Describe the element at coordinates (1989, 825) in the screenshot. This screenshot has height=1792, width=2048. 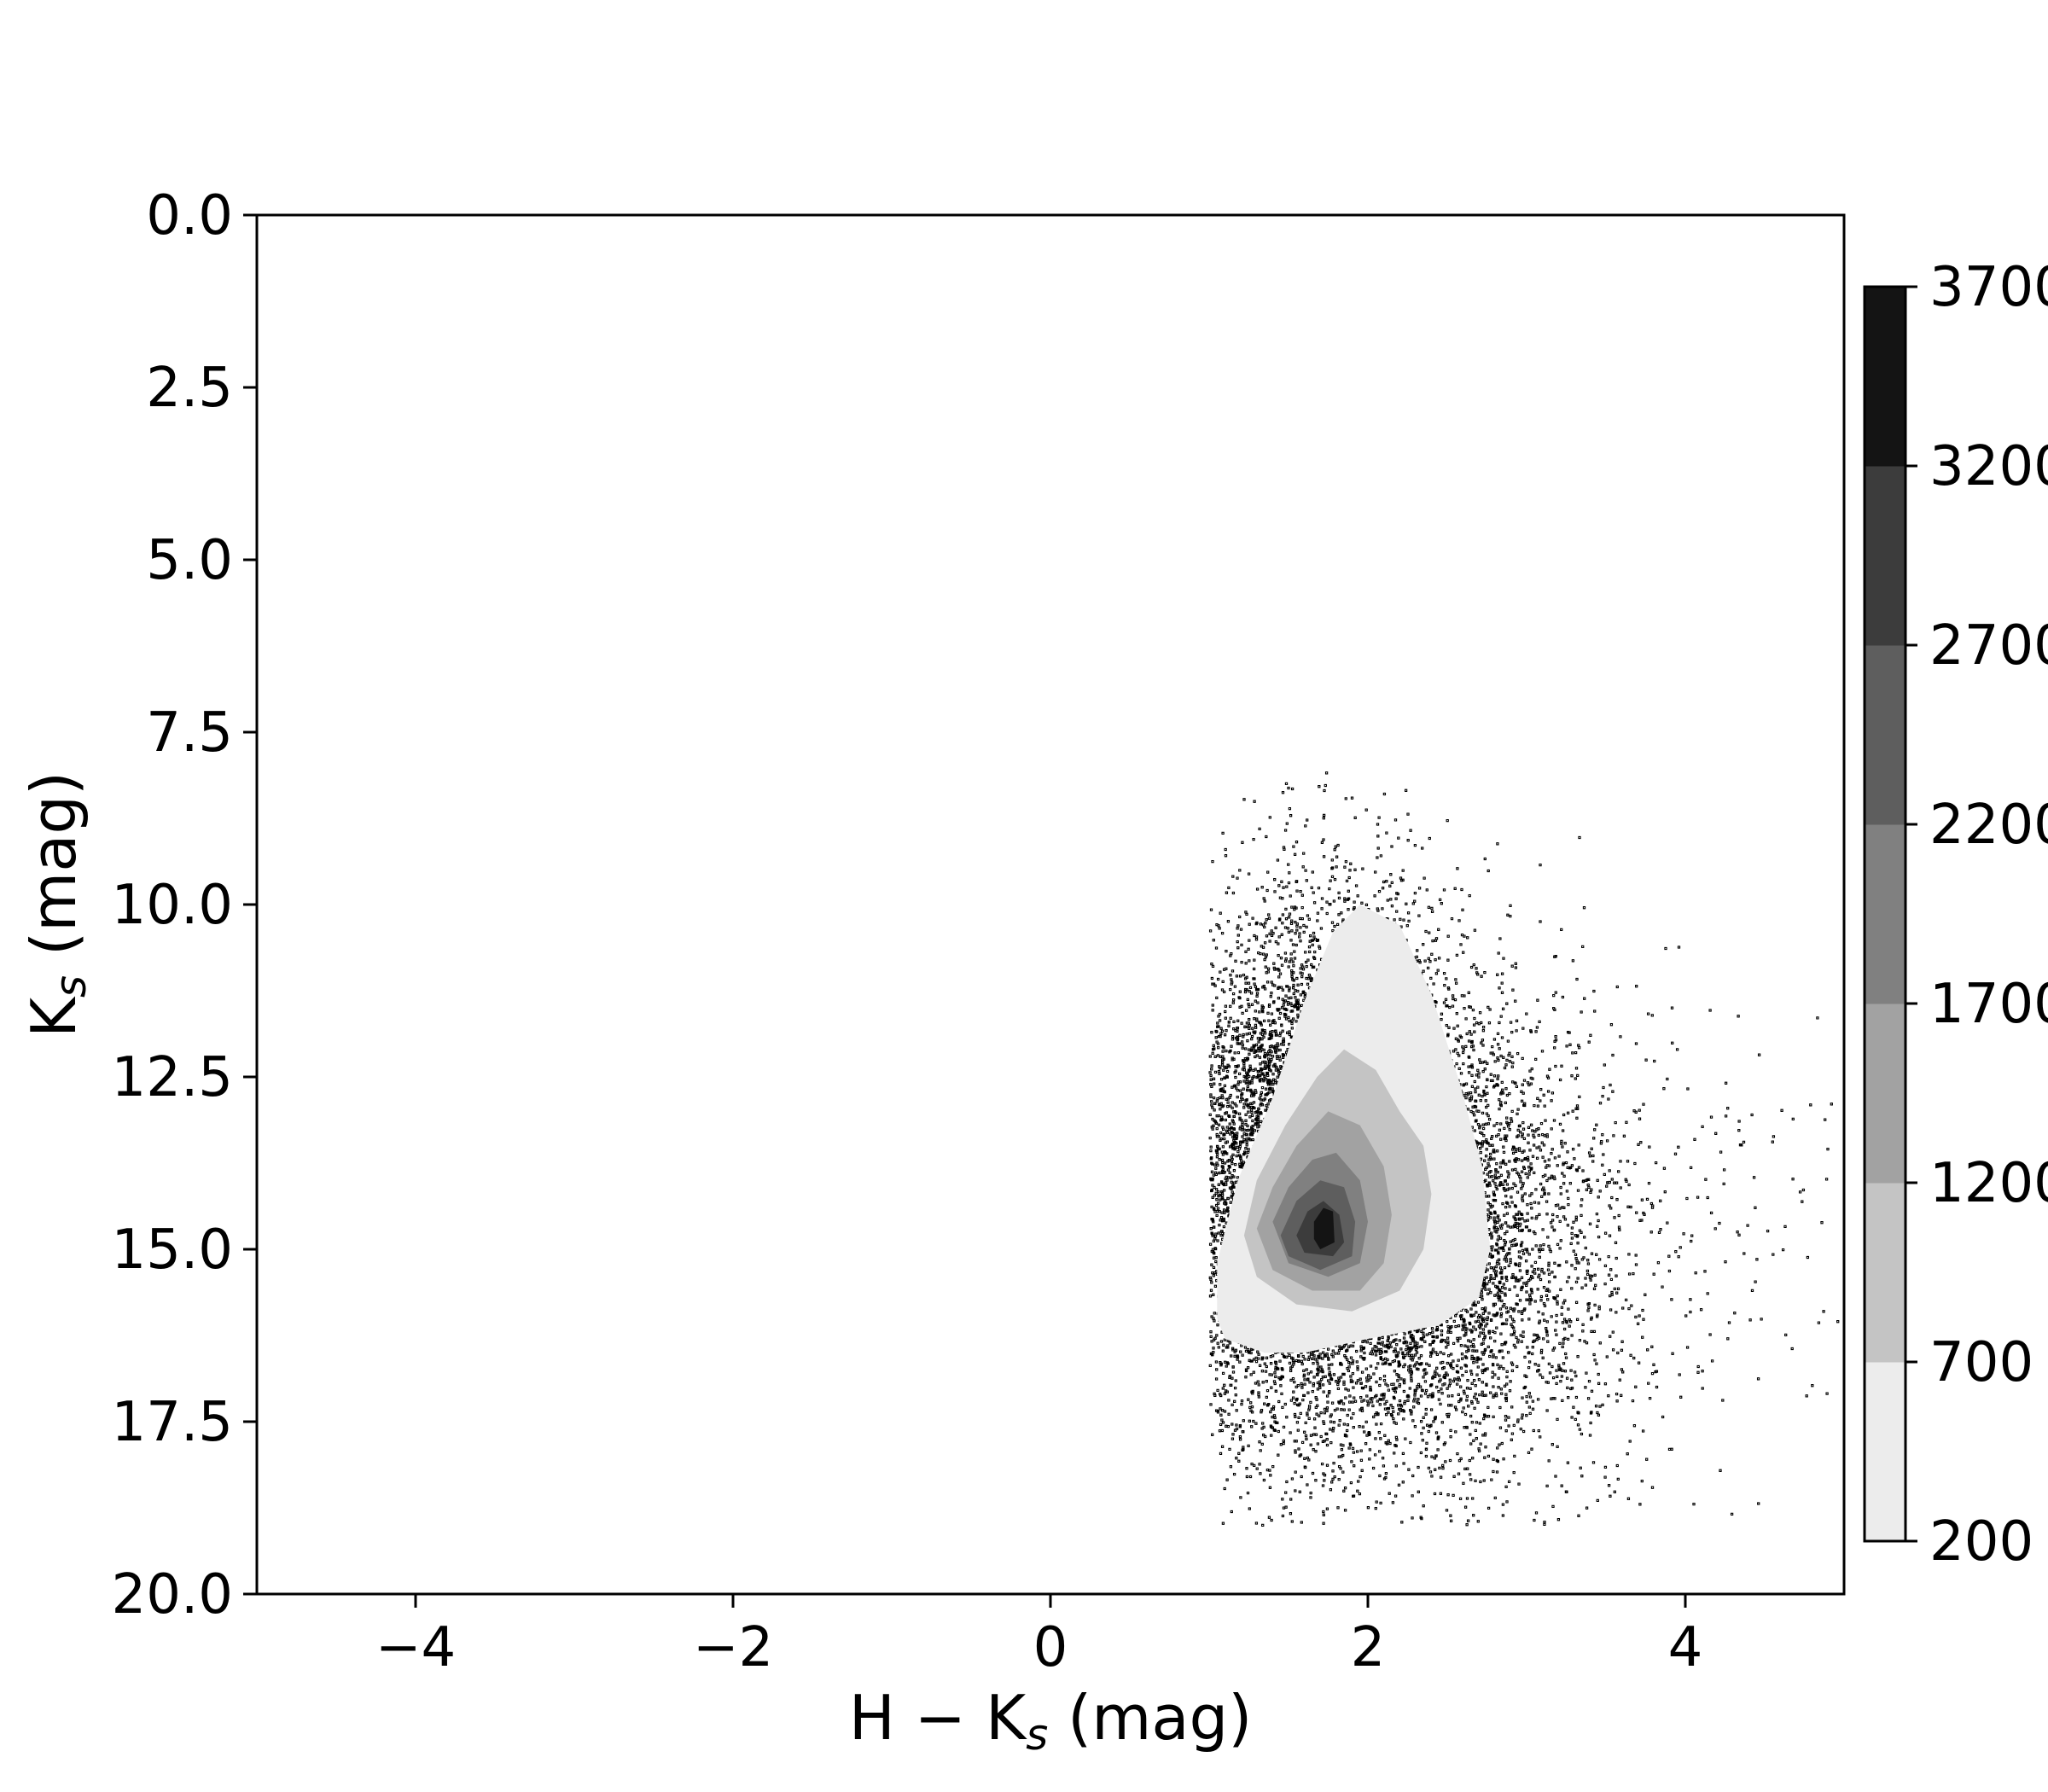
I see `colorbar-tick-label: 2200` at that location.